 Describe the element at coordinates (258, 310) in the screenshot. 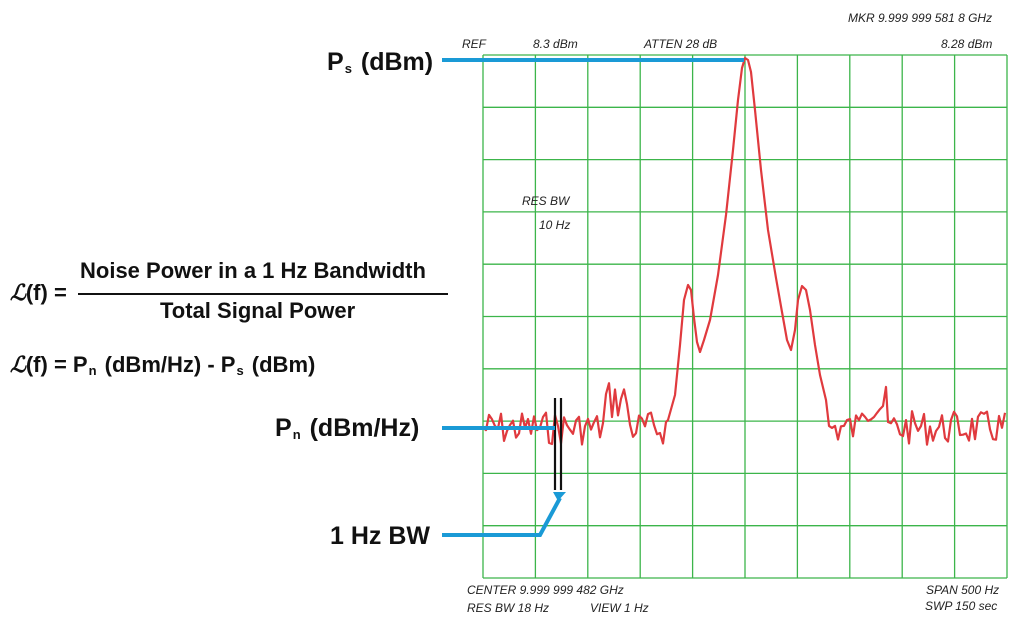

I see `formula1-denominator: Total Signal Power` at that location.